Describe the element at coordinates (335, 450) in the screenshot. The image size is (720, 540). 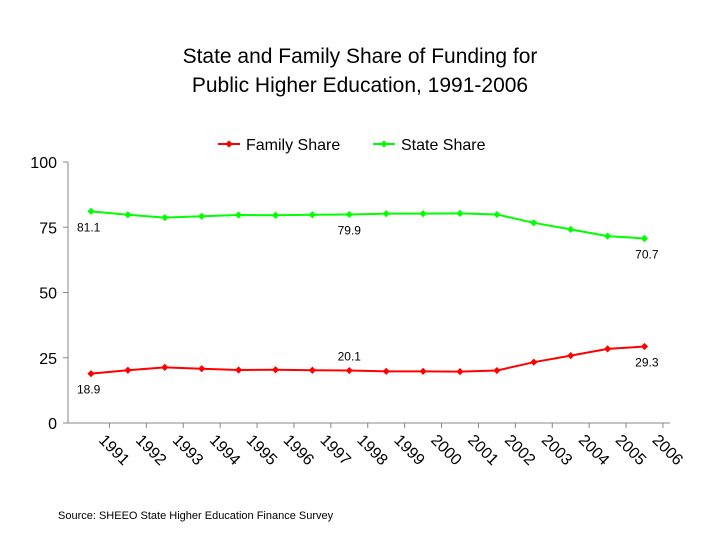
I see `x-tick-label: 1997` at that location.